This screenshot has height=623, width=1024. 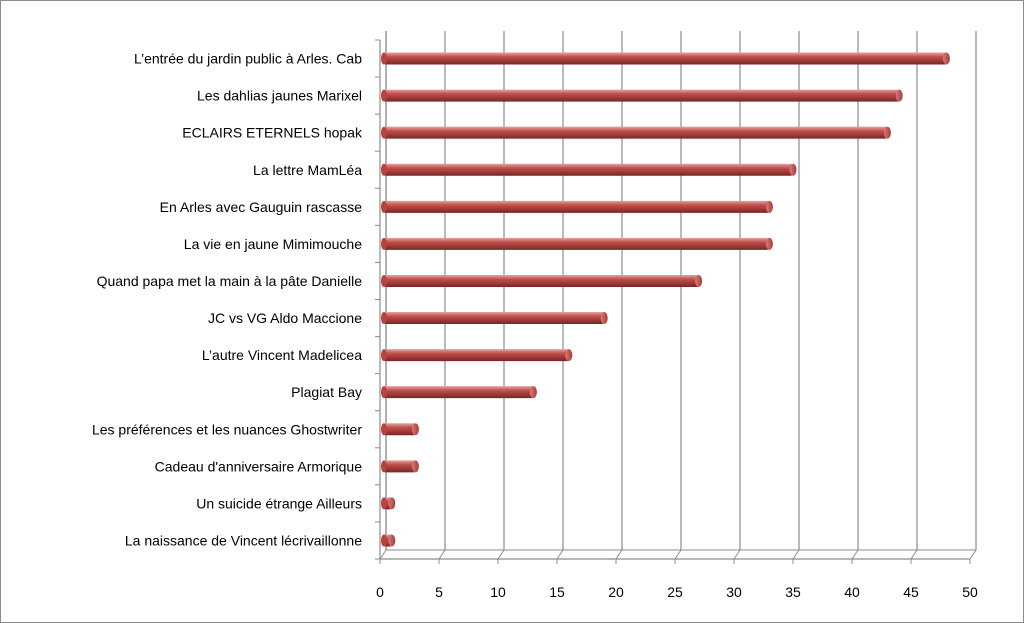 What do you see at coordinates (911, 592) in the screenshot?
I see `x-tick-label: 45` at bounding box center [911, 592].